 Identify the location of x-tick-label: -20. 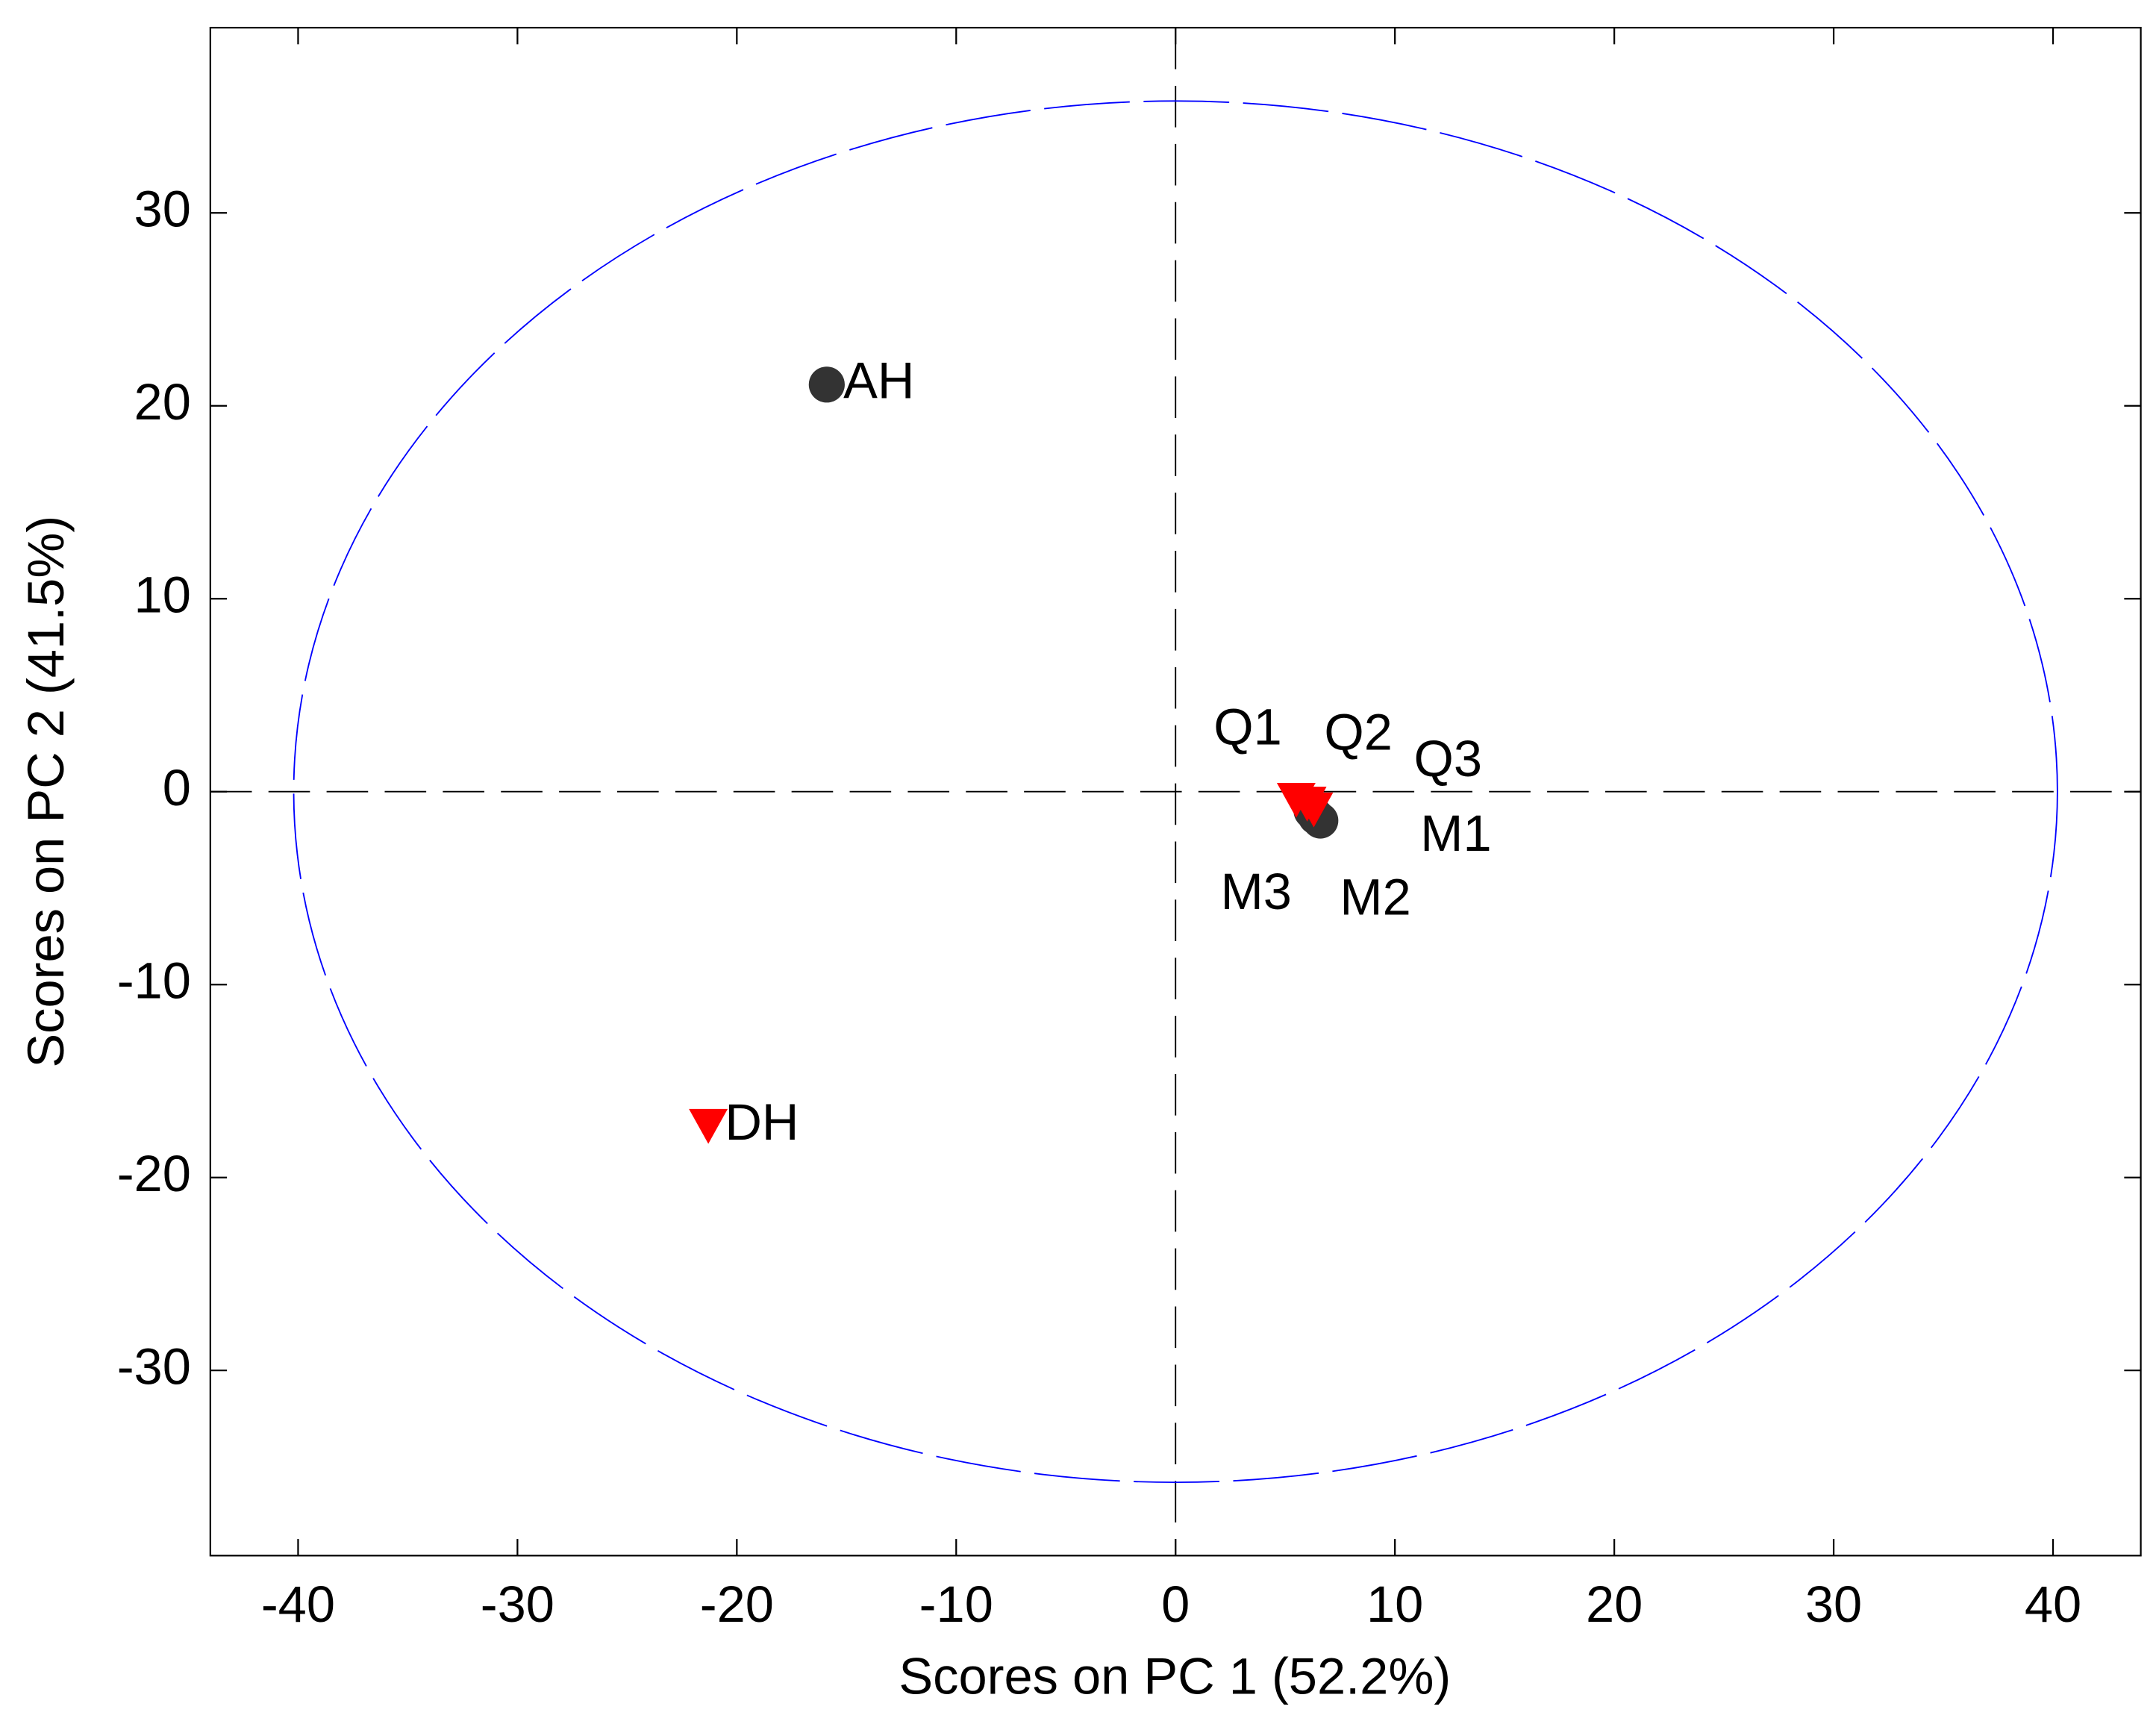
(737, 1604).